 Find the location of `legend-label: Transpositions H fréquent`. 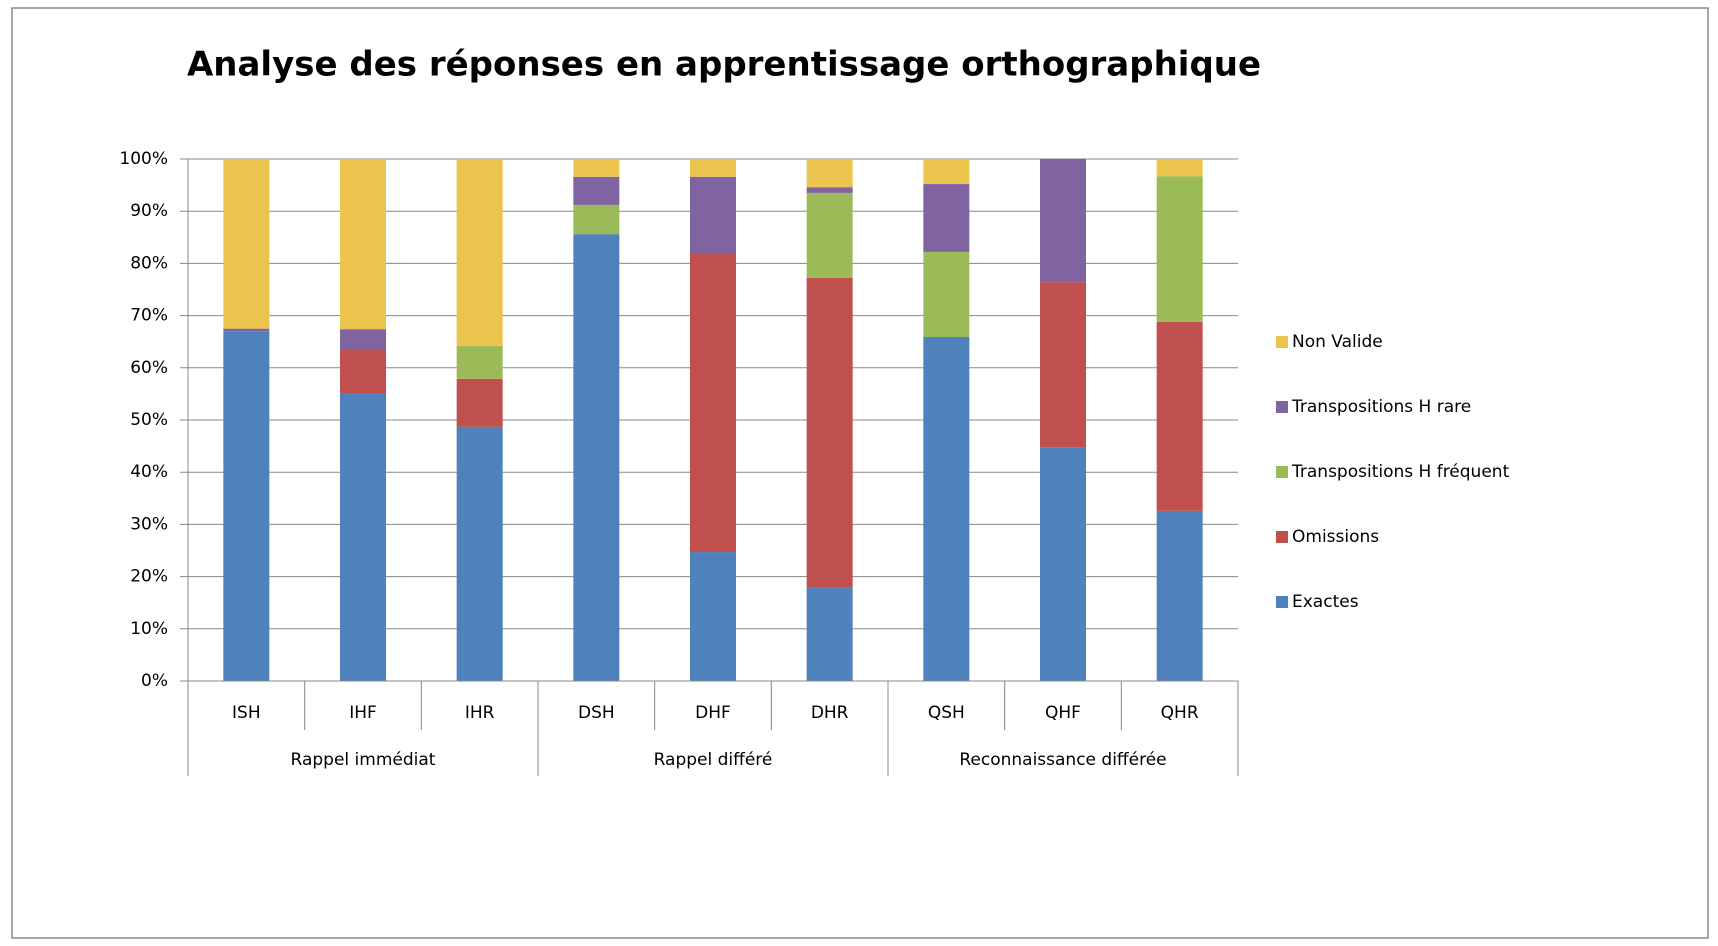

legend-label: Transpositions H fréquent is located at coordinates (1400, 472).